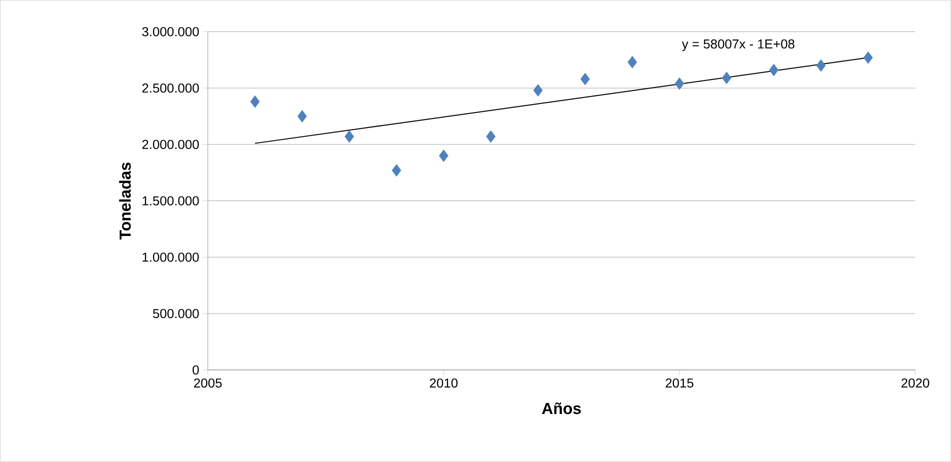 The width and height of the screenshot is (951, 462). I want to click on annotation: y = 58007x - 1E+08, so click(738, 46).